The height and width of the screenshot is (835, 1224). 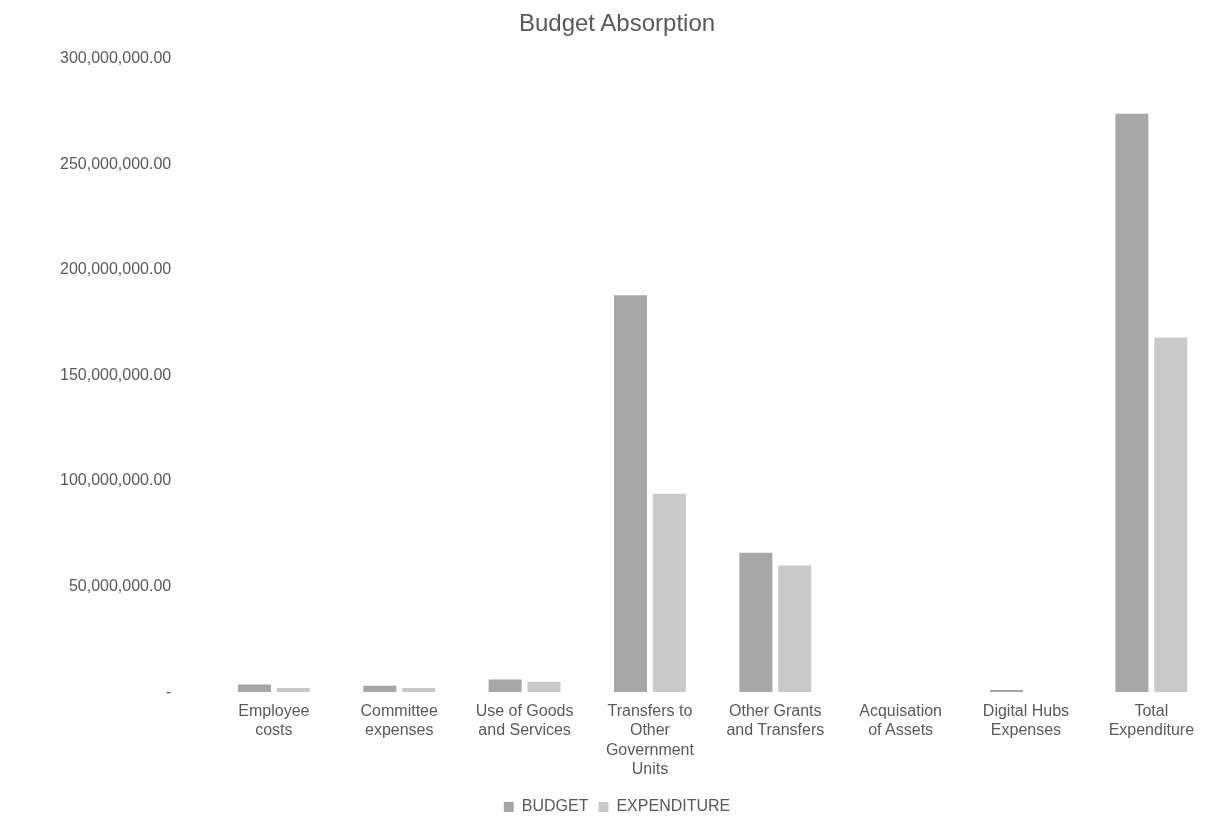 What do you see at coordinates (650, 739) in the screenshot?
I see `x-tick-label: Transfers to Other Government Units` at bounding box center [650, 739].